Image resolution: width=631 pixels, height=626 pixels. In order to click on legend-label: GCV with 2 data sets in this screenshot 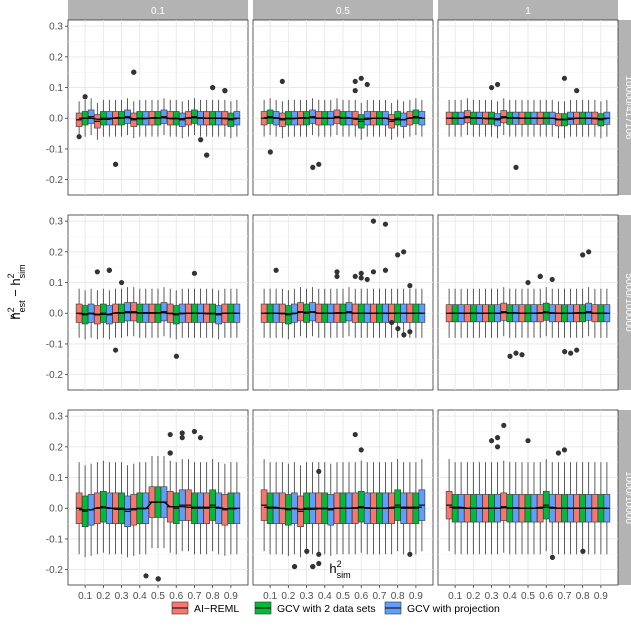, I will do `click(326, 609)`.